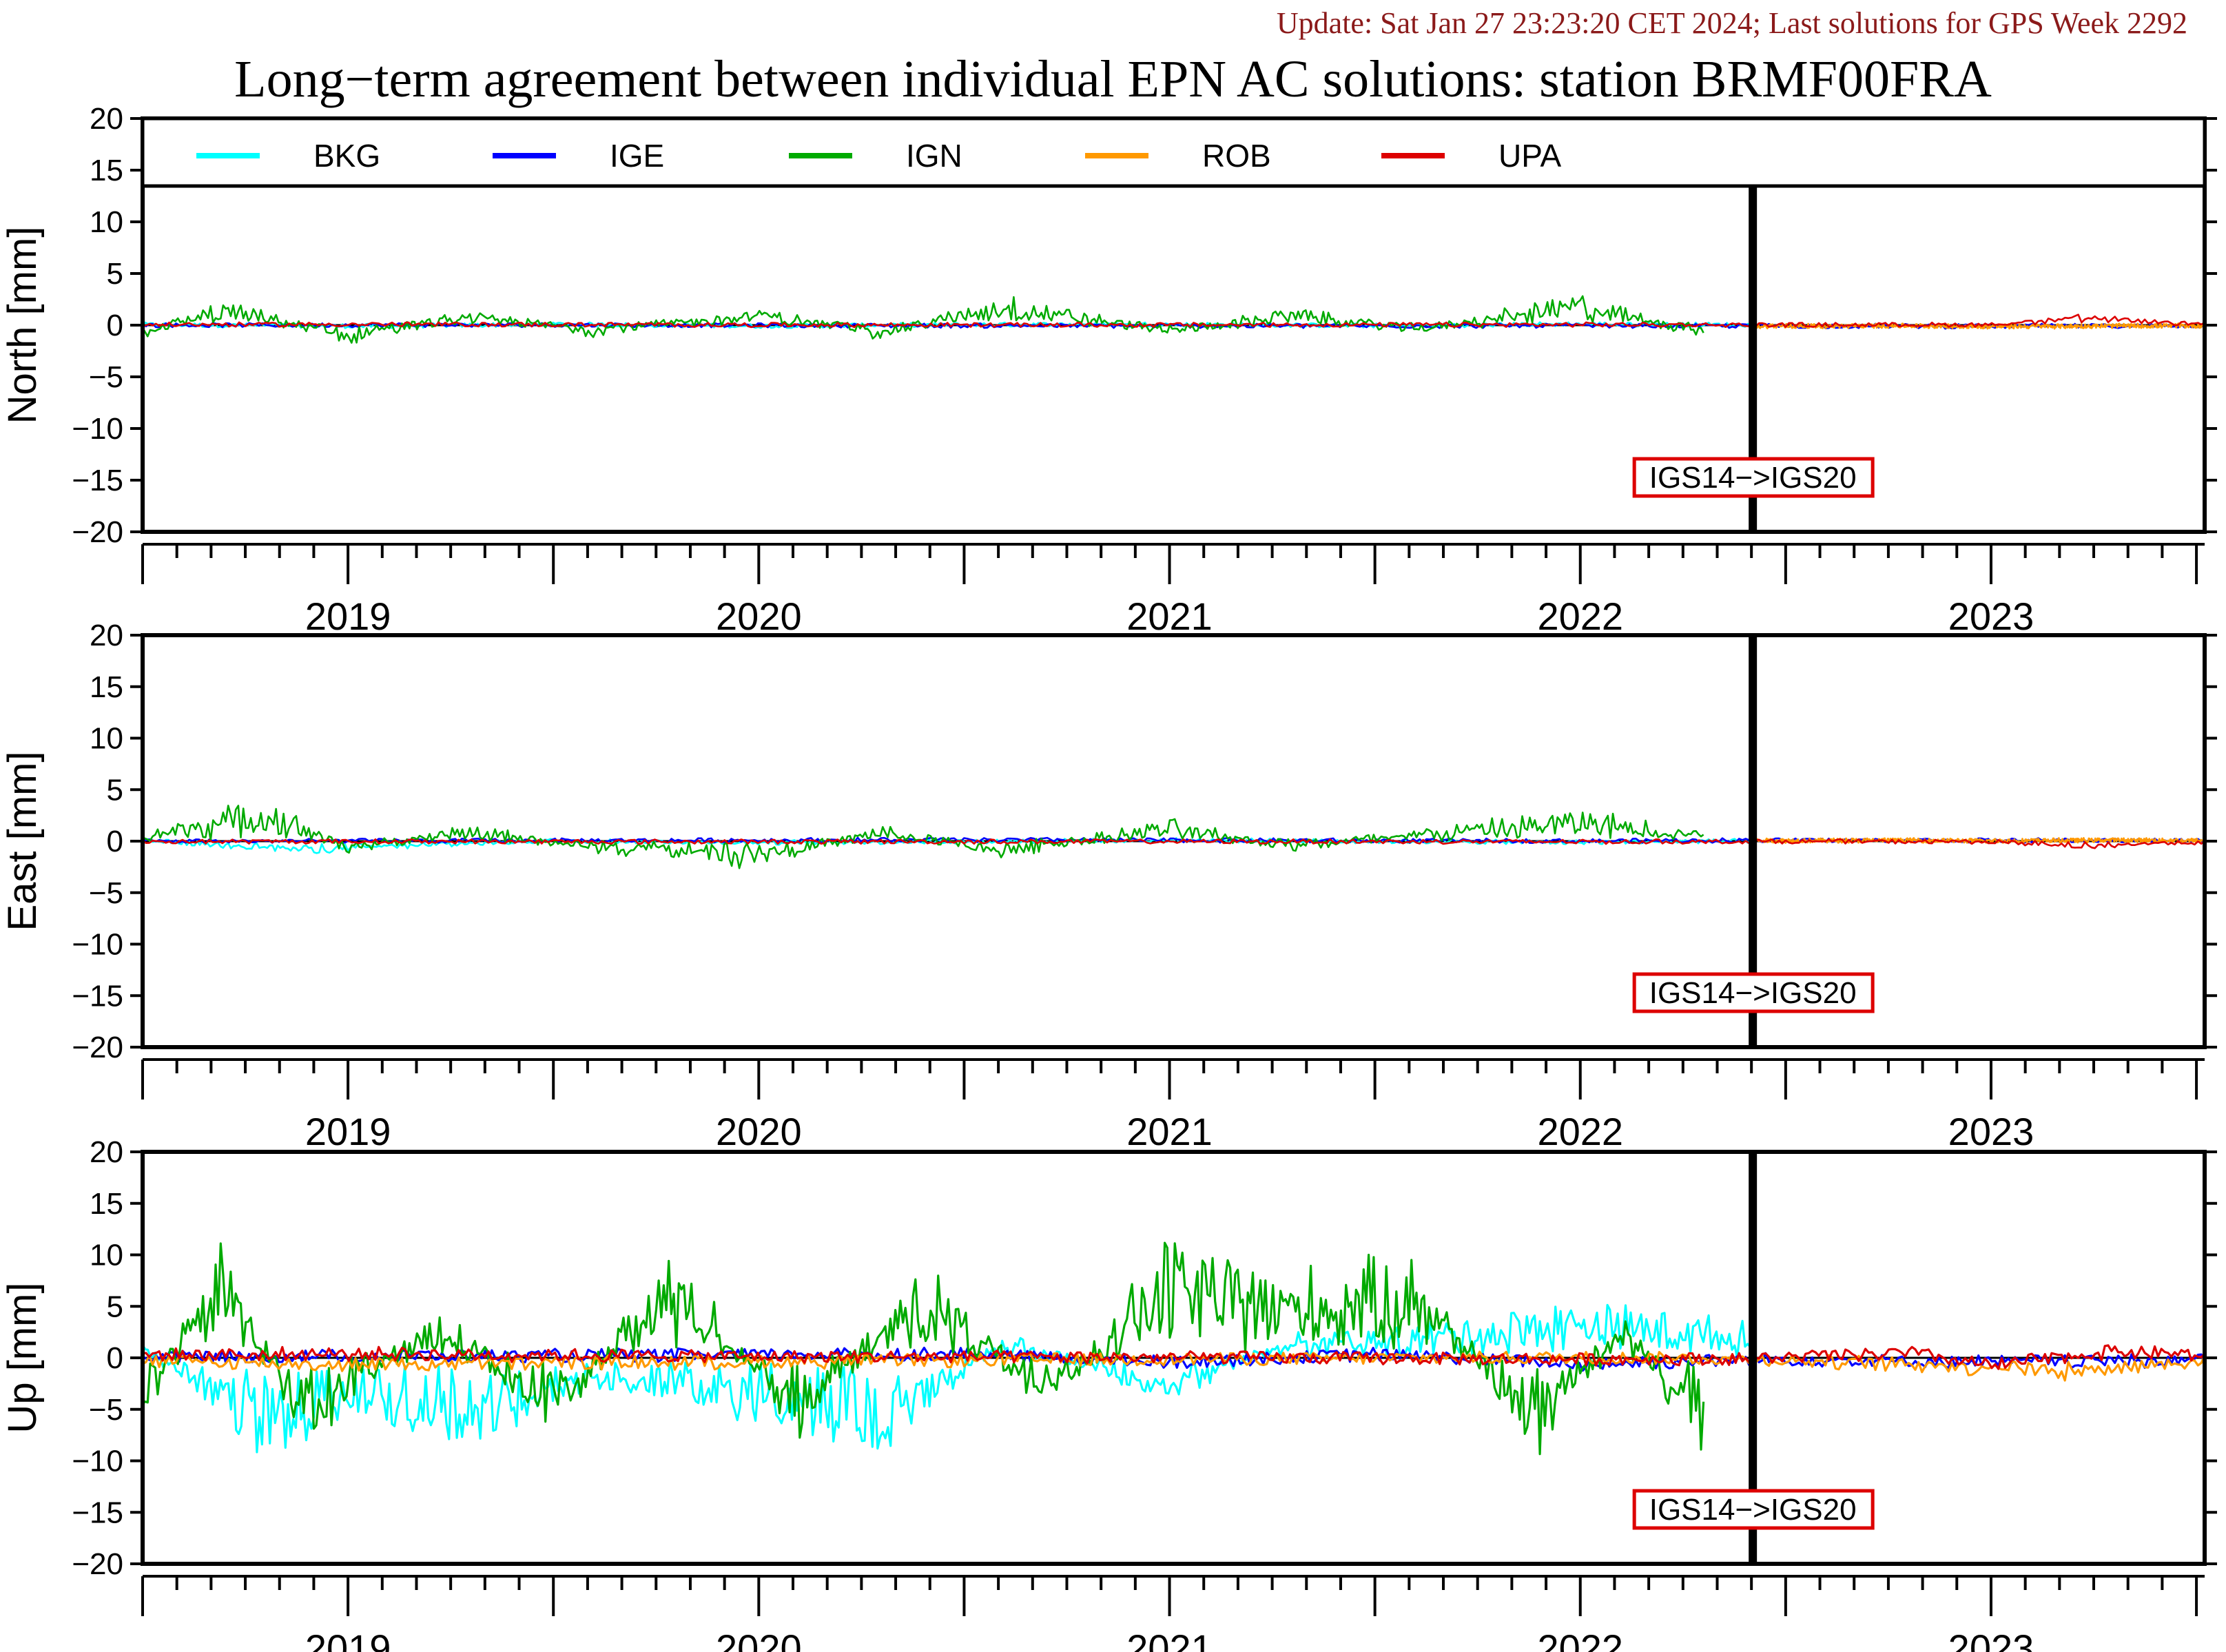  I want to click on series-rob-line, so click(1174, 1366).